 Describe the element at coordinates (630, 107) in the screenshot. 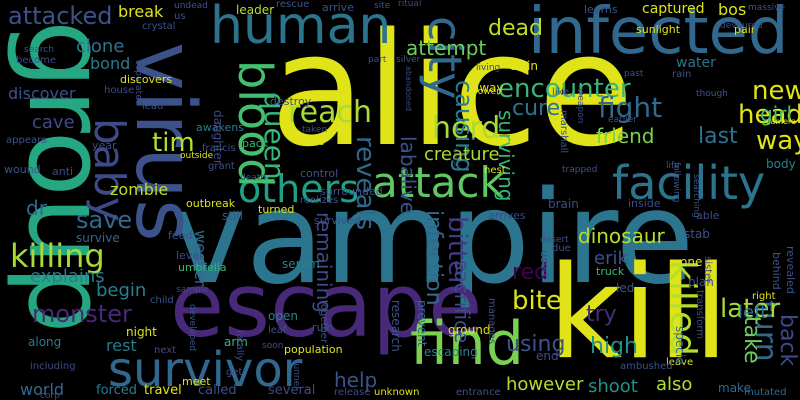

I see `word-fight: fight` at that location.